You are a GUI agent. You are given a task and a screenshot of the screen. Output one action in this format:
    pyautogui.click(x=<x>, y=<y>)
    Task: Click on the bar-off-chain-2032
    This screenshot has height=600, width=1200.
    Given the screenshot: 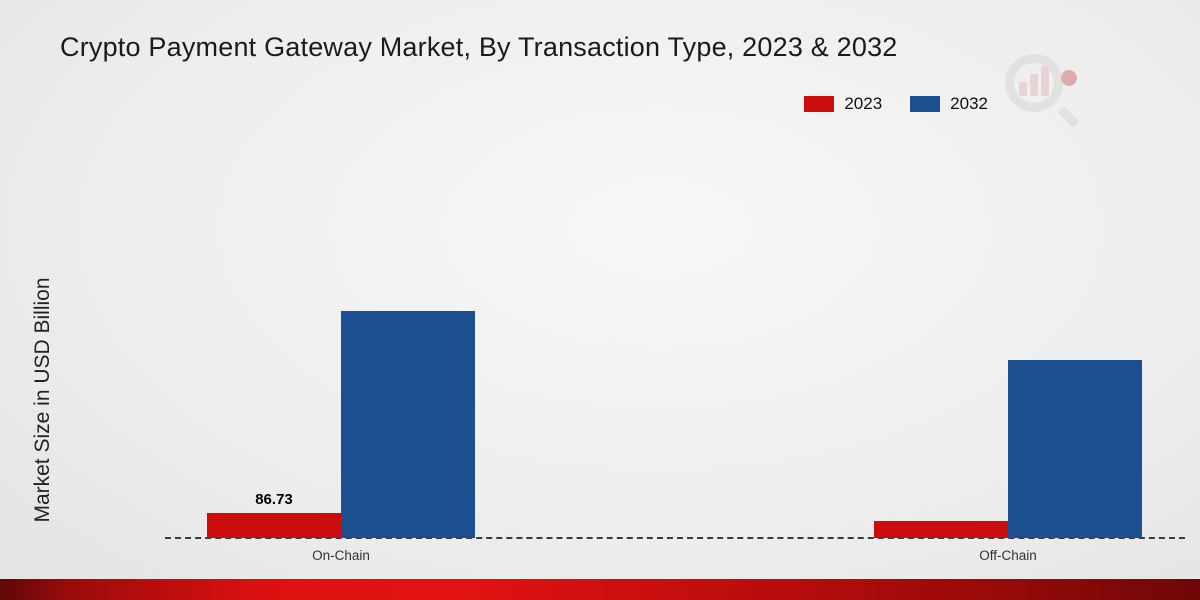 What is the action you would take?
    pyautogui.click(x=1075, y=448)
    